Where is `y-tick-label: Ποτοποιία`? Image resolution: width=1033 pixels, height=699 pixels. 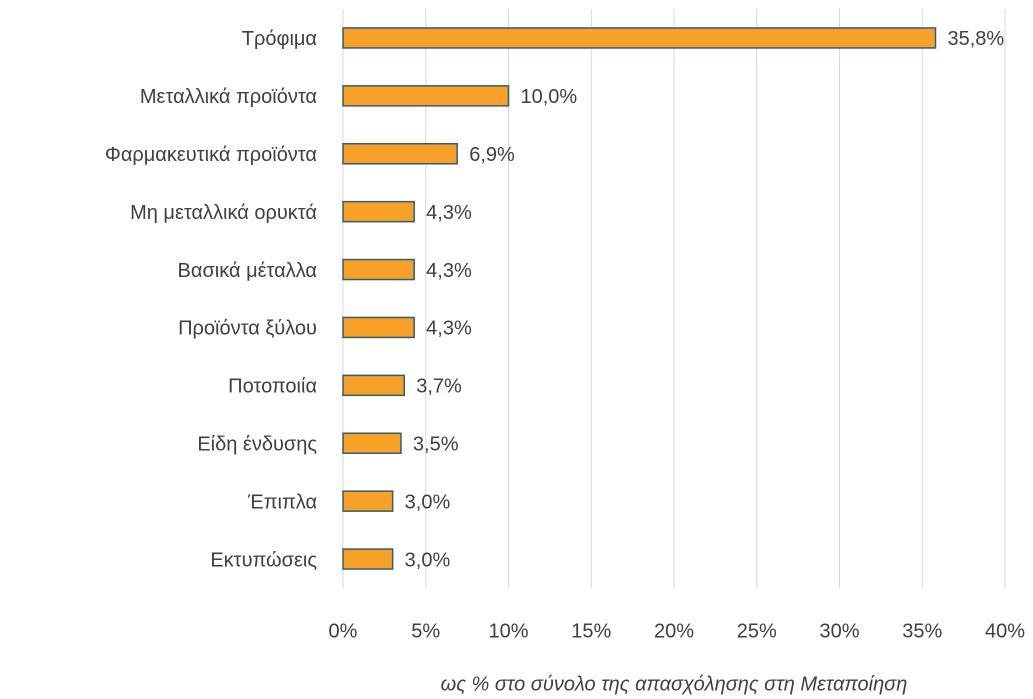 y-tick-label: Ποτοποιία is located at coordinates (272, 387).